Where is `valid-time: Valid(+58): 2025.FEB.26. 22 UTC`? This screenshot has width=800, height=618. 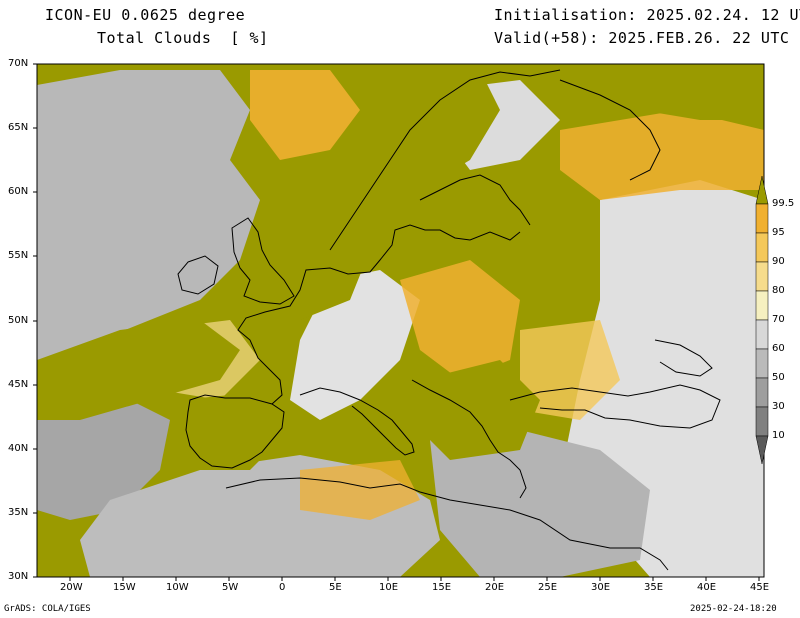
valid-time: Valid(+58): 2025.FEB.26. 22 UTC is located at coordinates (642, 38).